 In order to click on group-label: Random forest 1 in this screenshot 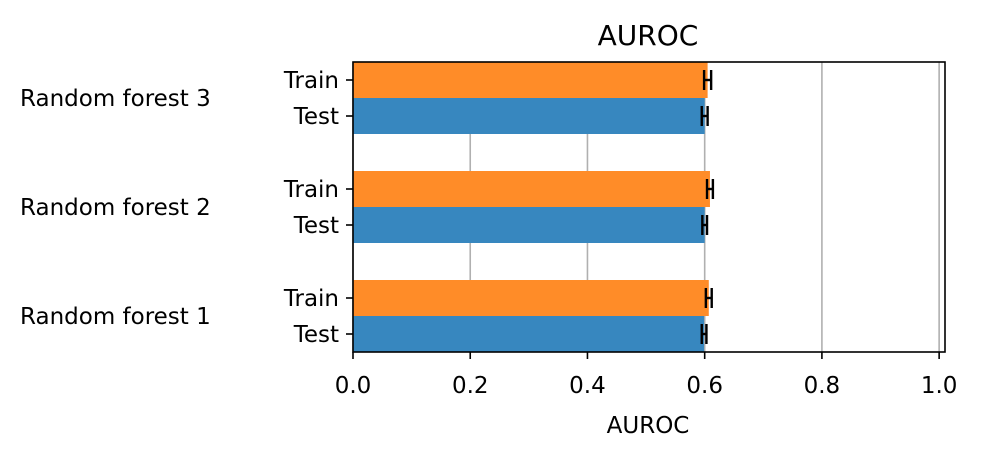, I will do `click(115, 317)`.